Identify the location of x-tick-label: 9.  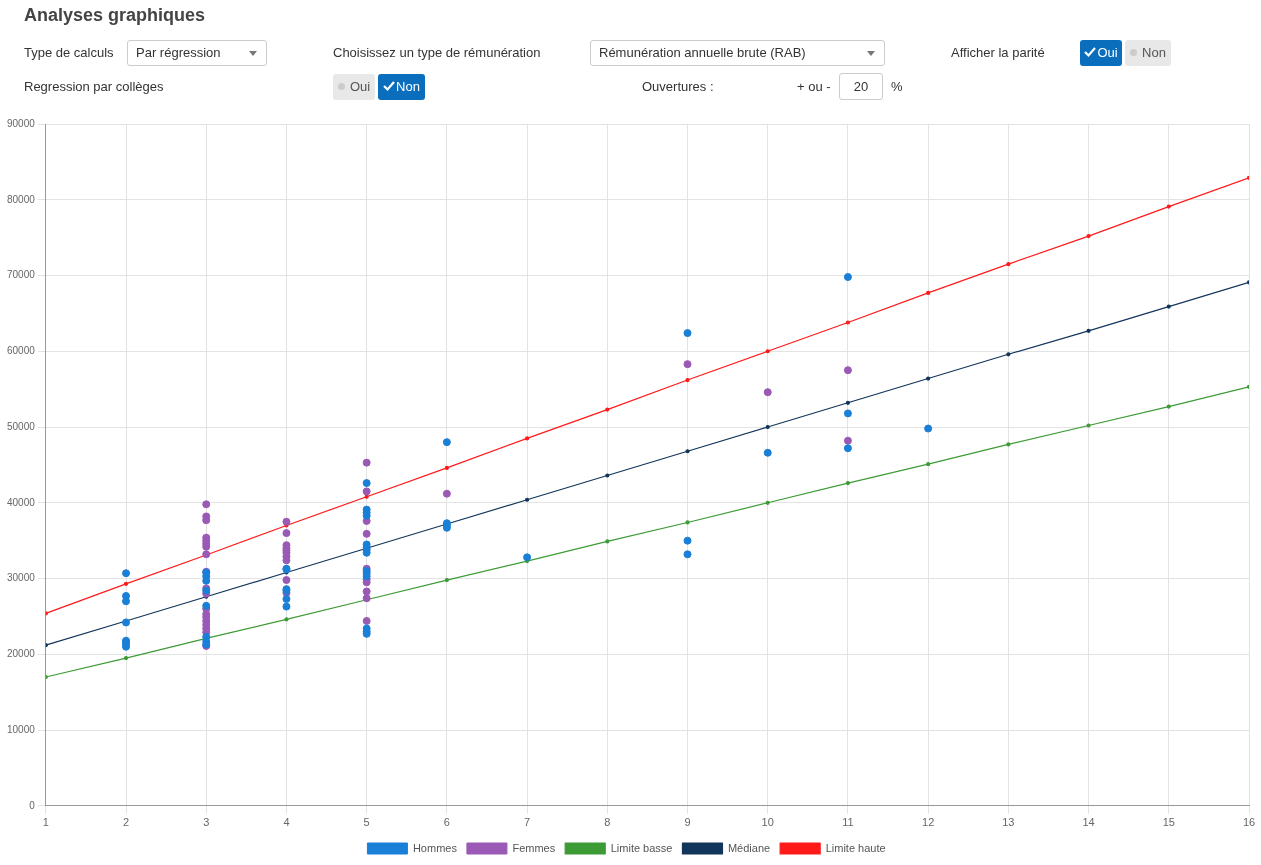
(687, 822).